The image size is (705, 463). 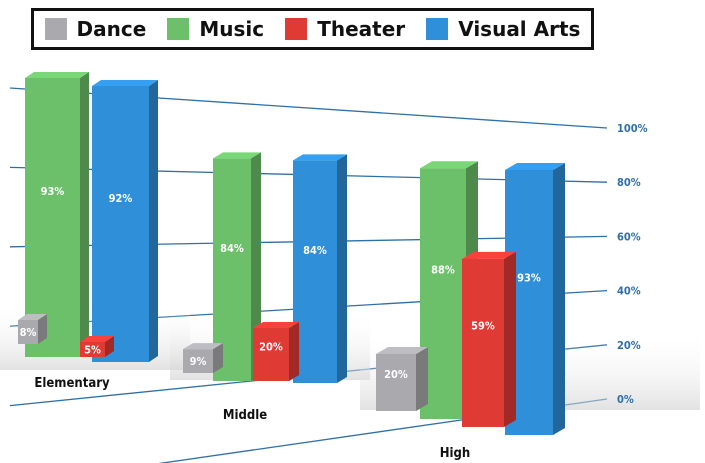 What do you see at coordinates (361, 29) in the screenshot?
I see `legend-label-theater: Theater` at bounding box center [361, 29].